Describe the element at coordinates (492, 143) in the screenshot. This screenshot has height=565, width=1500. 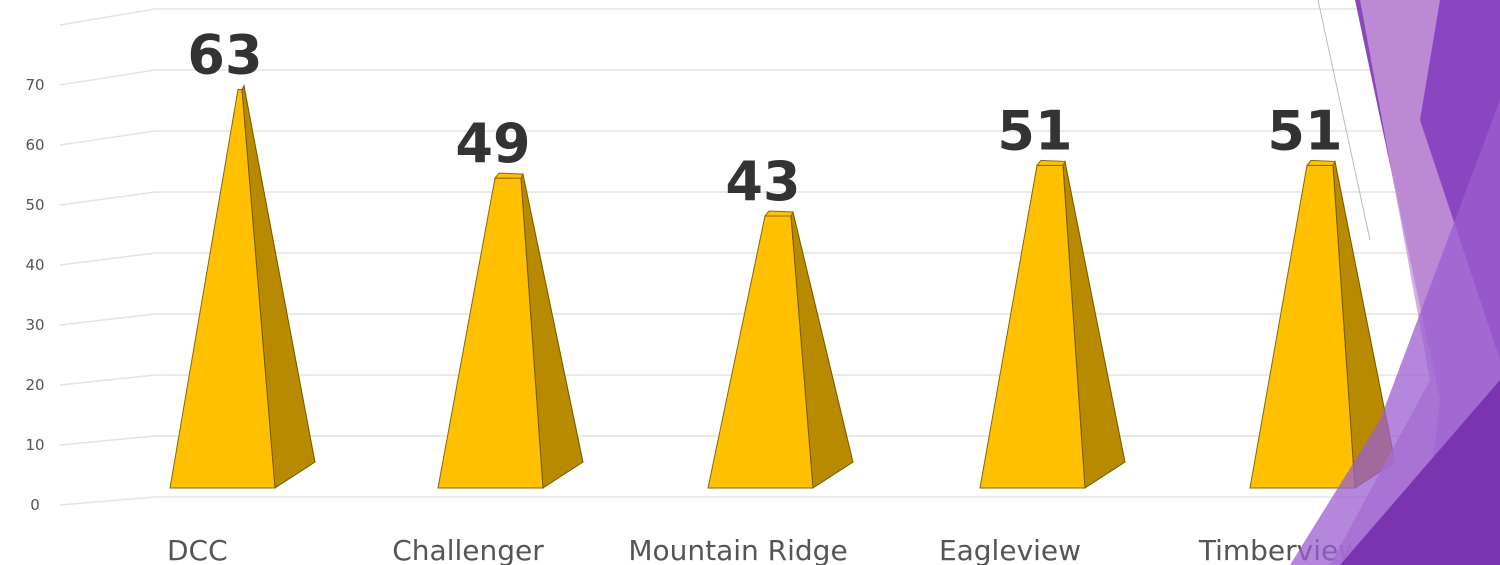
I see `data-label: 49` at that location.